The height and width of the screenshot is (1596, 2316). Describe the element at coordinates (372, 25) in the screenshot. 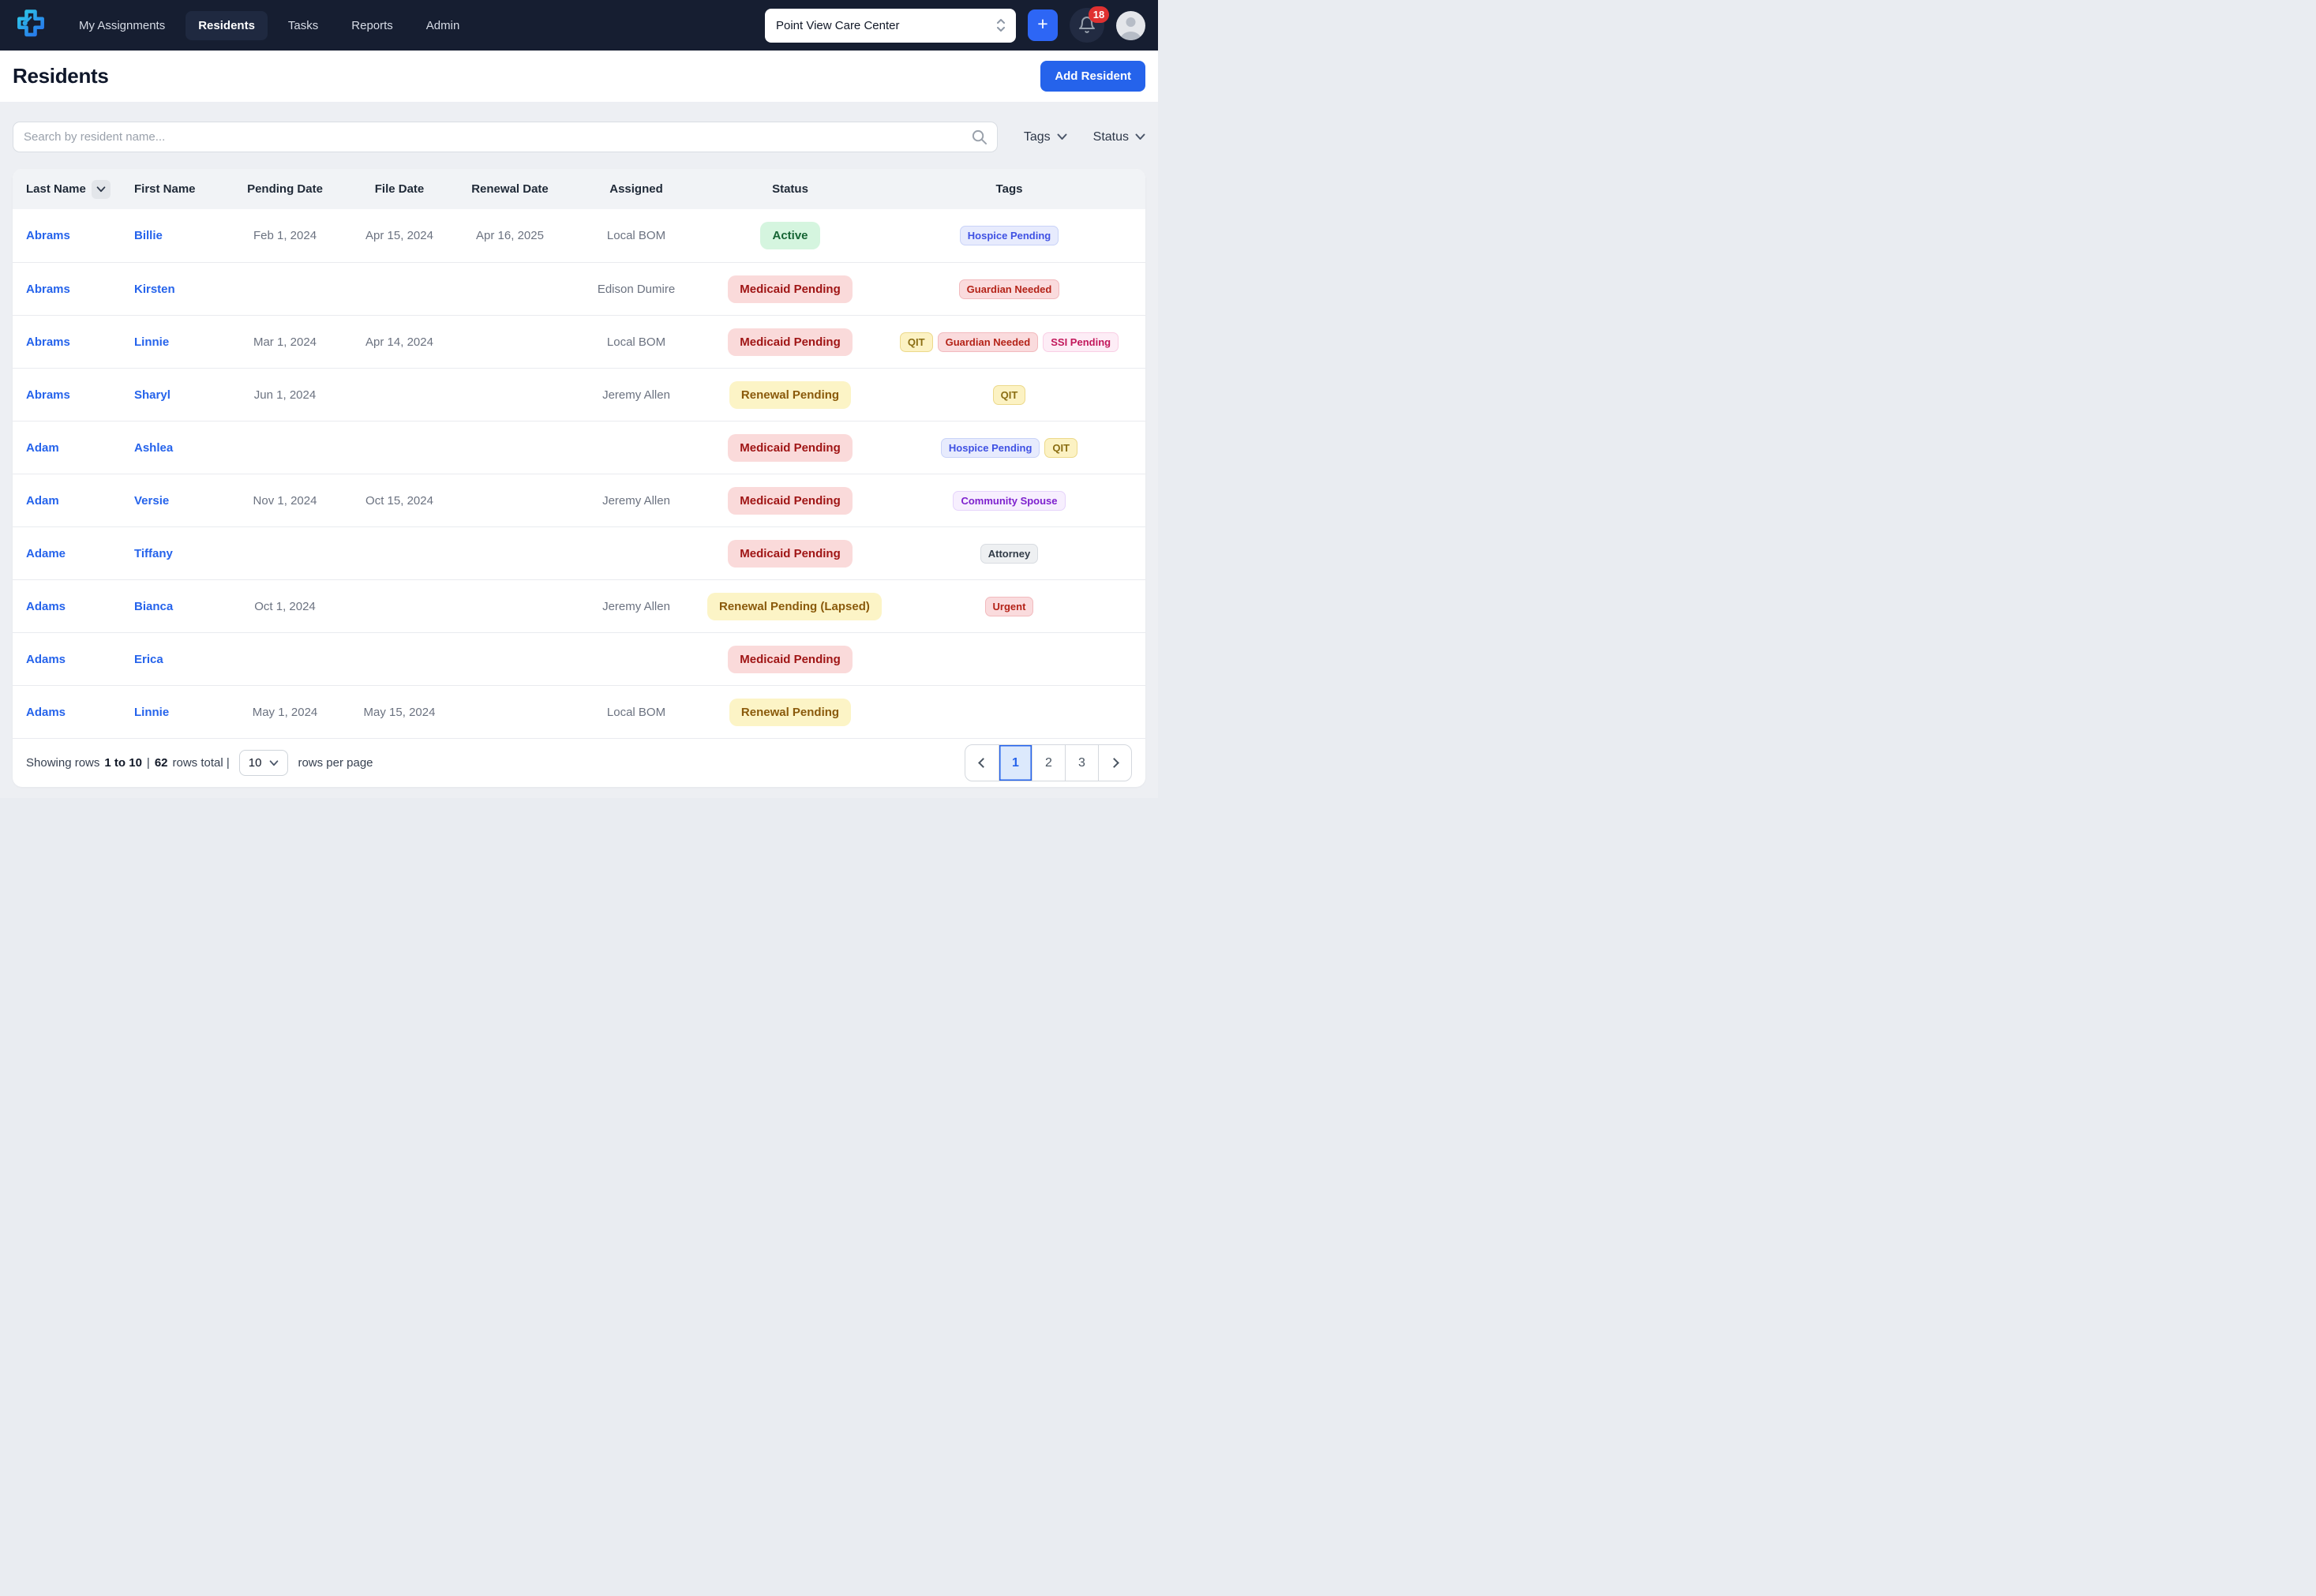

I see `nav-item-reports: Reports` at that location.